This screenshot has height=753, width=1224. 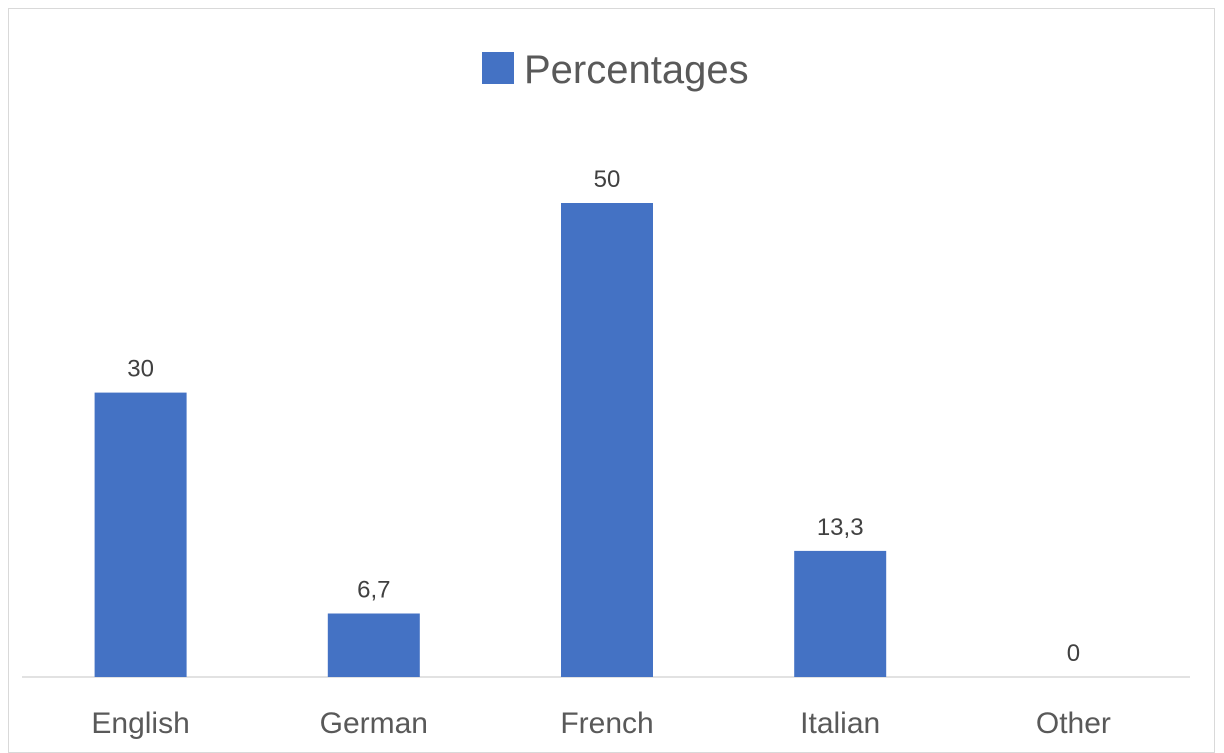 What do you see at coordinates (840, 527) in the screenshot?
I see `data-label-italian: 13,3` at bounding box center [840, 527].